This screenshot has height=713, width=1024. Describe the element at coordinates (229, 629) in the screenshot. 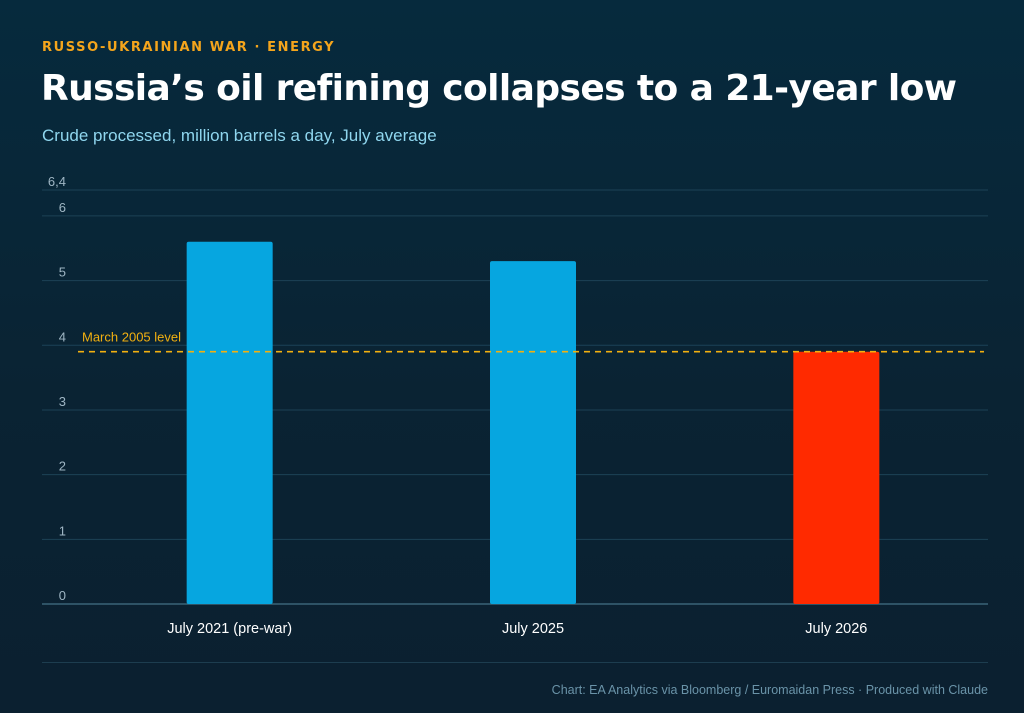

I see `x-tick-label: July 2021 (pre-war)` at that location.